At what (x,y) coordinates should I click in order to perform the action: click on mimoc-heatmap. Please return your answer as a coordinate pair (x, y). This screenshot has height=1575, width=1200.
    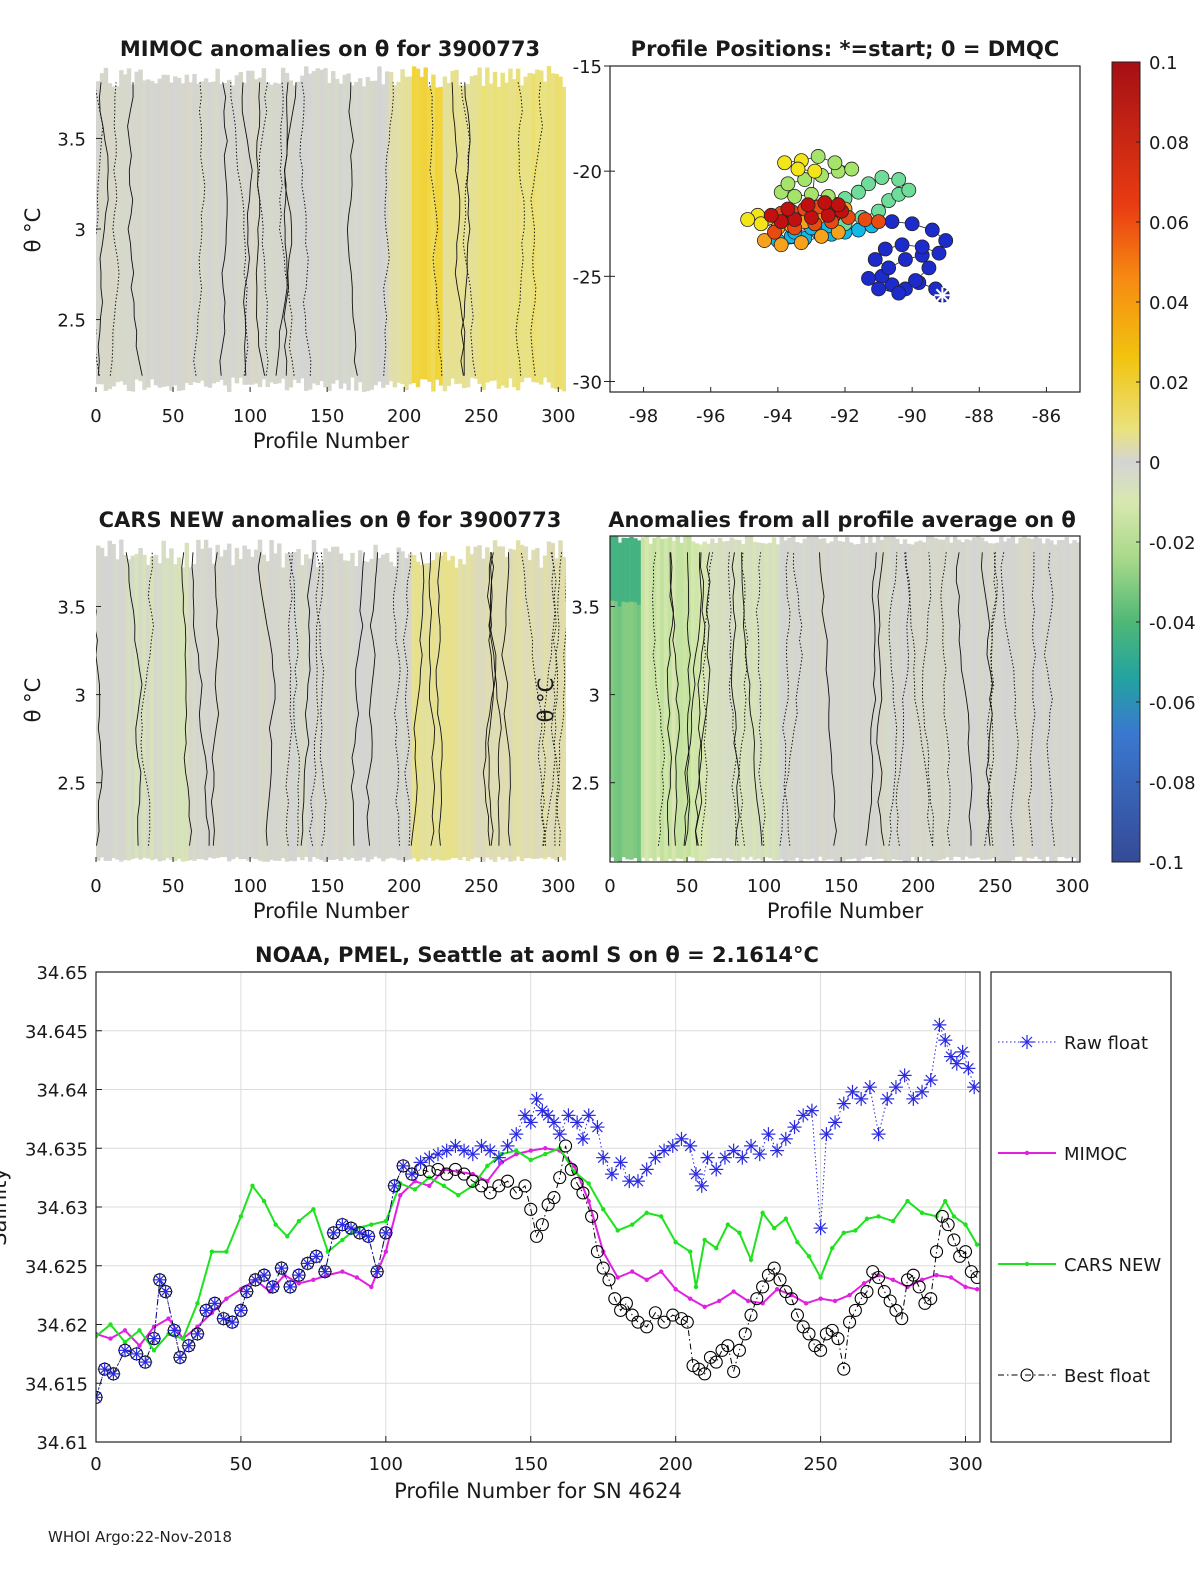
    Looking at the image, I should click on (331, 229).